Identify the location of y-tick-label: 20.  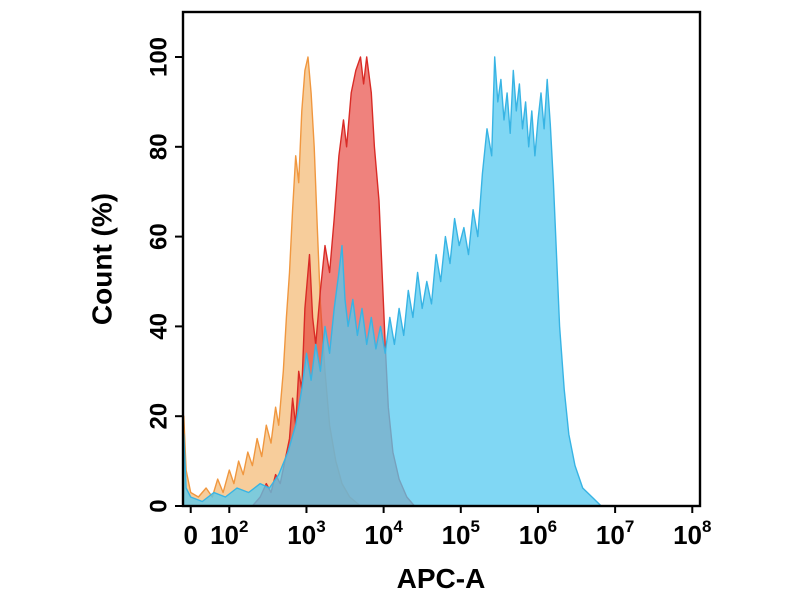
(159, 416).